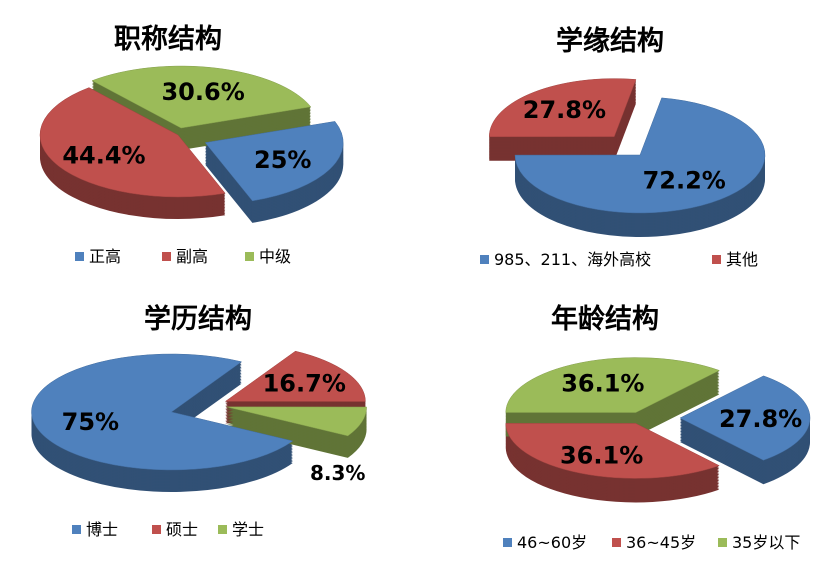  I want to click on legend-label: 其他, so click(742, 259).